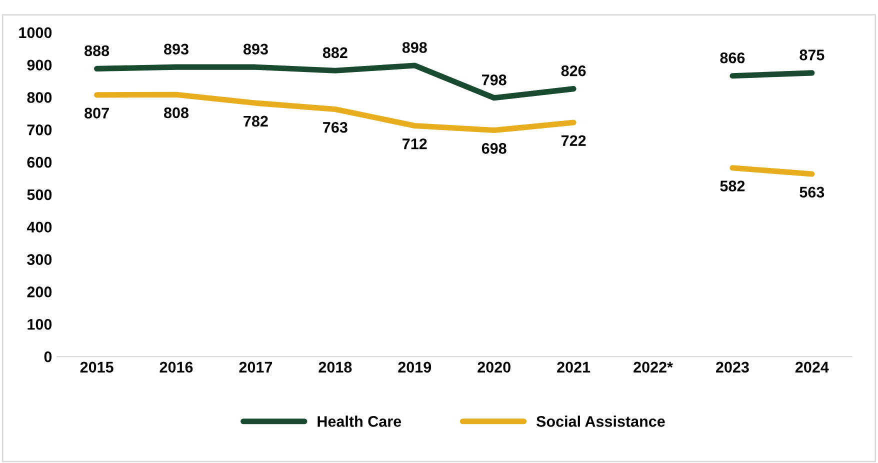 This screenshot has width=878, height=463. Describe the element at coordinates (732, 58) in the screenshot. I see `data-label: 866` at that location.